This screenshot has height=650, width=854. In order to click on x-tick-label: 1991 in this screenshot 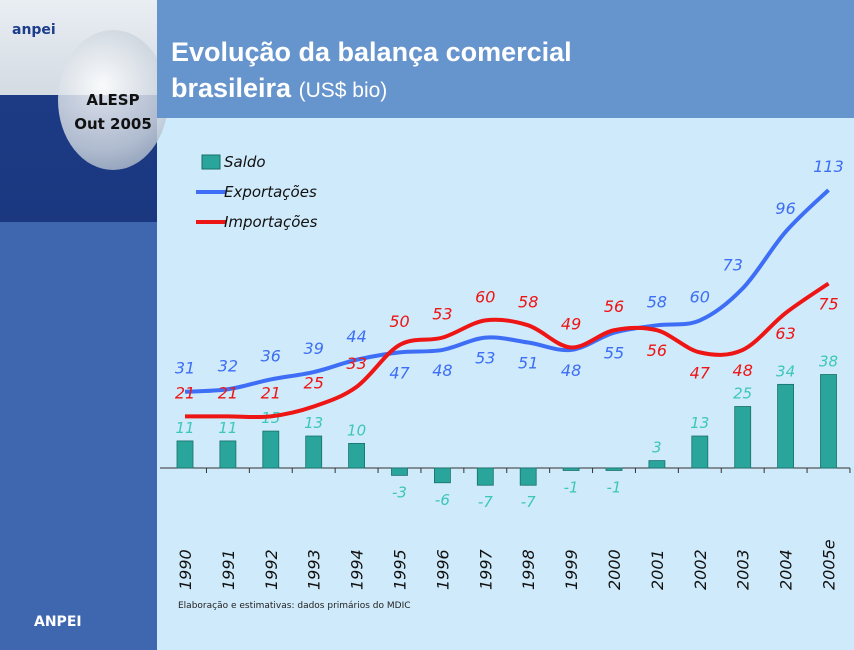, I will do `click(228, 569)`.